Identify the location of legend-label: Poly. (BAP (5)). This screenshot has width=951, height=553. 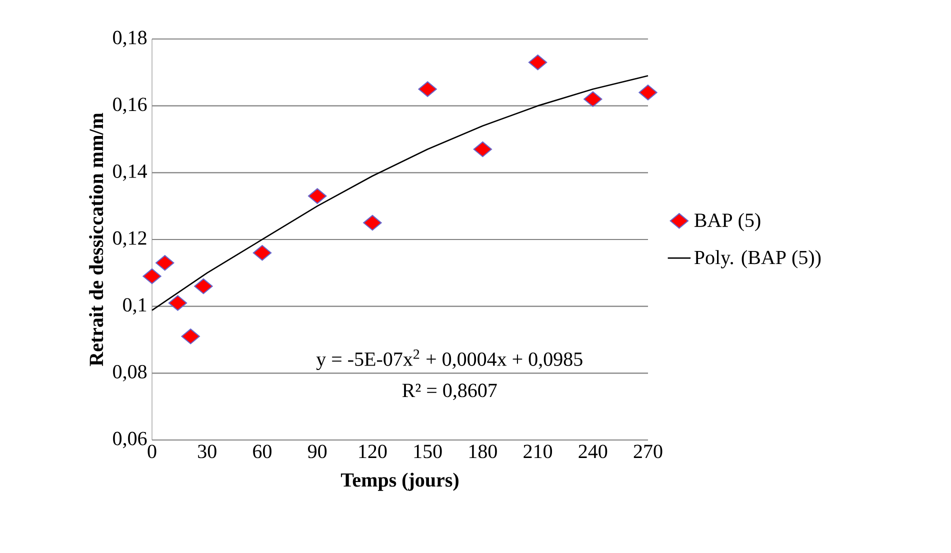
(757, 259).